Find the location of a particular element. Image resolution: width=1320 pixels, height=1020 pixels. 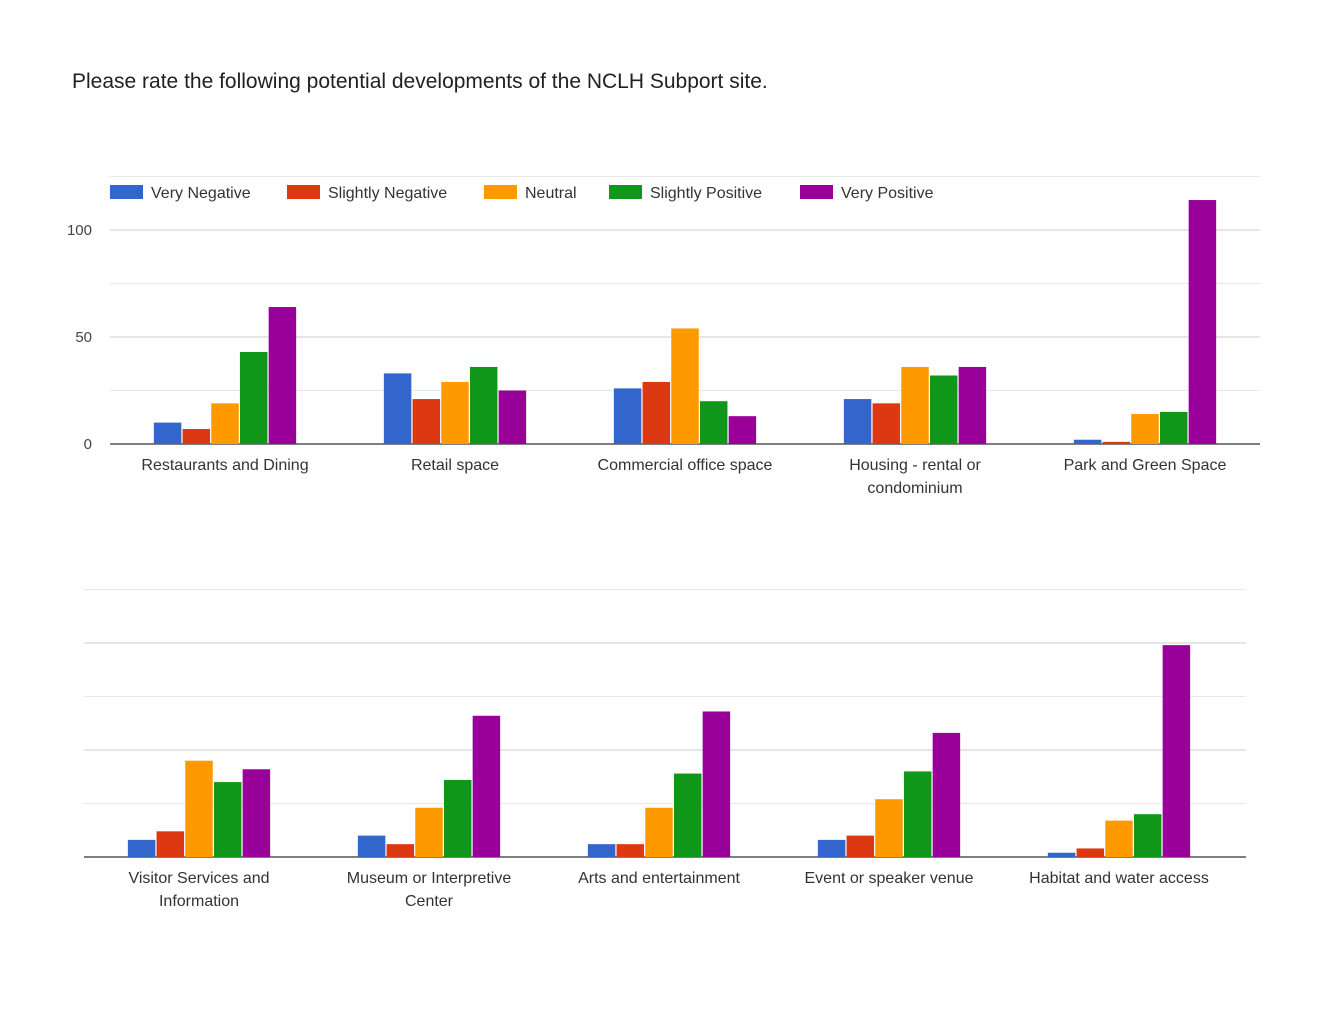

category-label-line: Housing - rental or is located at coordinates (915, 465).